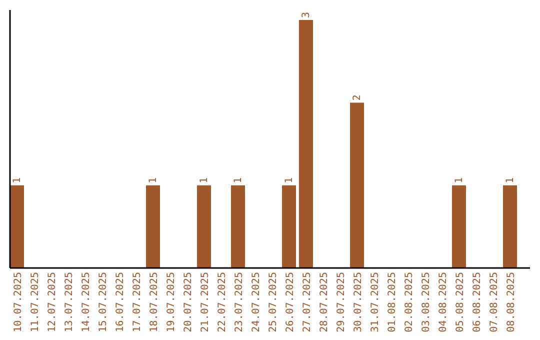 This screenshot has width=540, height=340. What do you see at coordinates (357, 97) in the screenshot?
I see `data-label: 2` at bounding box center [357, 97].